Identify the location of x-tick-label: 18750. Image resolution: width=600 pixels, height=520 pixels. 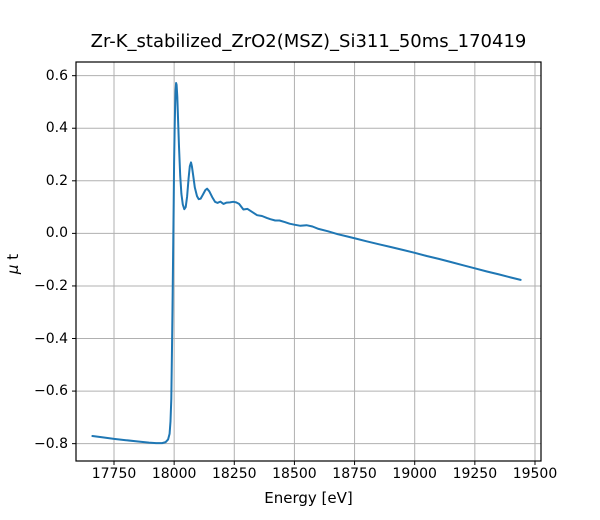
(354, 474).